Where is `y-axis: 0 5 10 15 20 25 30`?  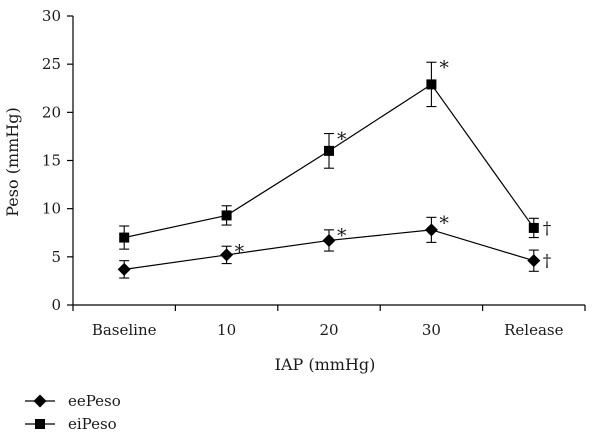 y-axis: 0 5 10 15 20 25 30 is located at coordinates (58, 160).